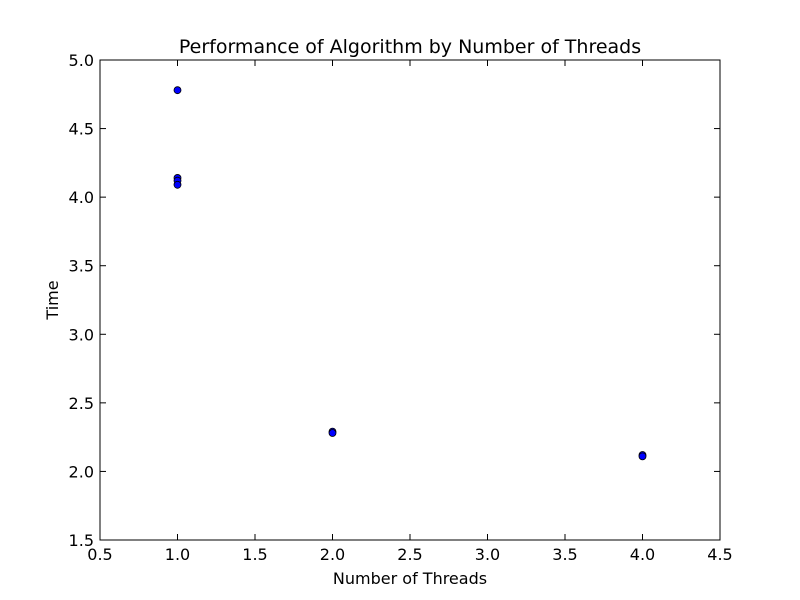 This screenshot has height=600, width=800. I want to click on y-tick-label: 4.0, so click(81, 197).